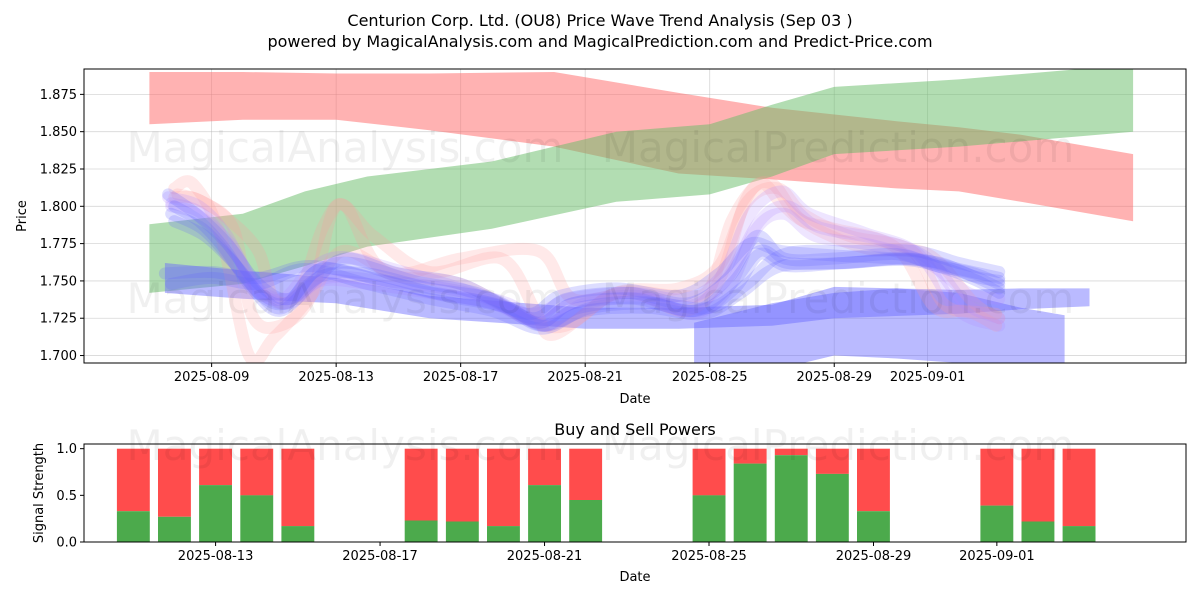 The width and height of the screenshot is (1200, 604). I want to click on top-x-tick-label: 2025-08-09, so click(212, 377).